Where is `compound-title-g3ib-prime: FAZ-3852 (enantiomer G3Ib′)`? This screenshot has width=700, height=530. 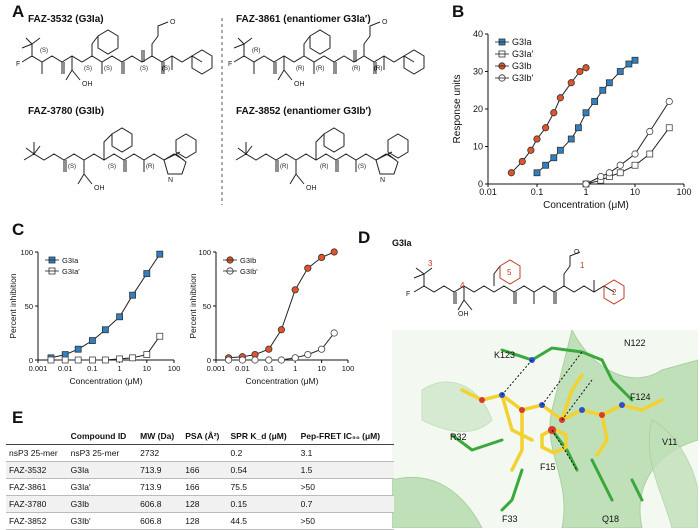 compound-title-g3ib-prime: FAZ-3852 (enantiomer G3Ib′) is located at coordinates (304, 111).